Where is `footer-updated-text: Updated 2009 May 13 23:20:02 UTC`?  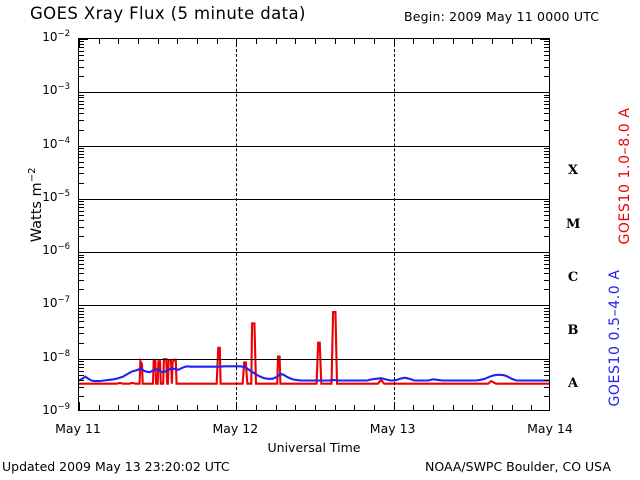
footer-updated-text: Updated 2009 May 13 23:20:02 UTC is located at coordinates (116, 466).